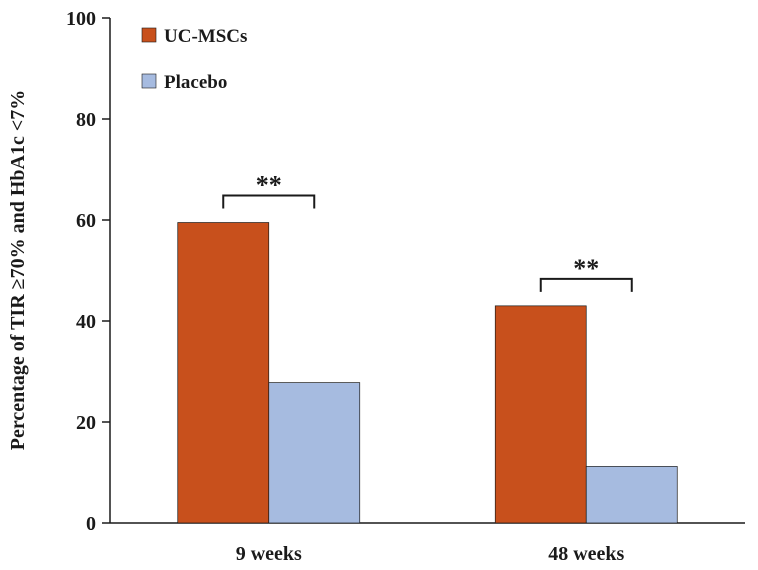 Image resolution: width=758 pixels, height=570 pixels. I want to click on legend-label-placebo: Placebo, so click(195, 82).